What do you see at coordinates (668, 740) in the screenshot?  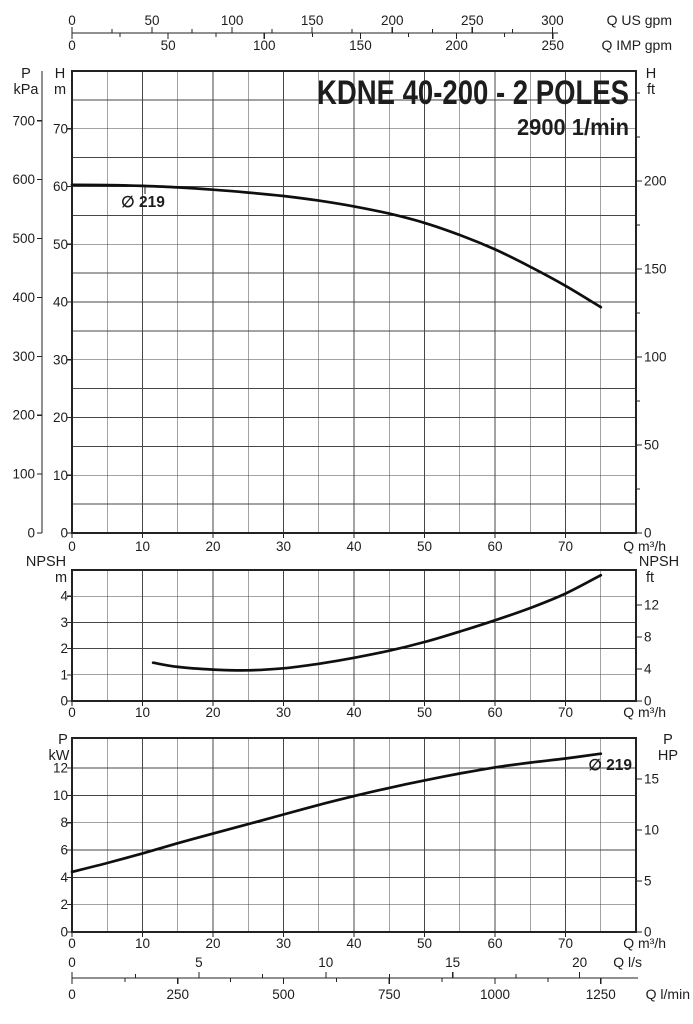 I see `y-axis-right-label-P: P` at bounding box center [668, 740].